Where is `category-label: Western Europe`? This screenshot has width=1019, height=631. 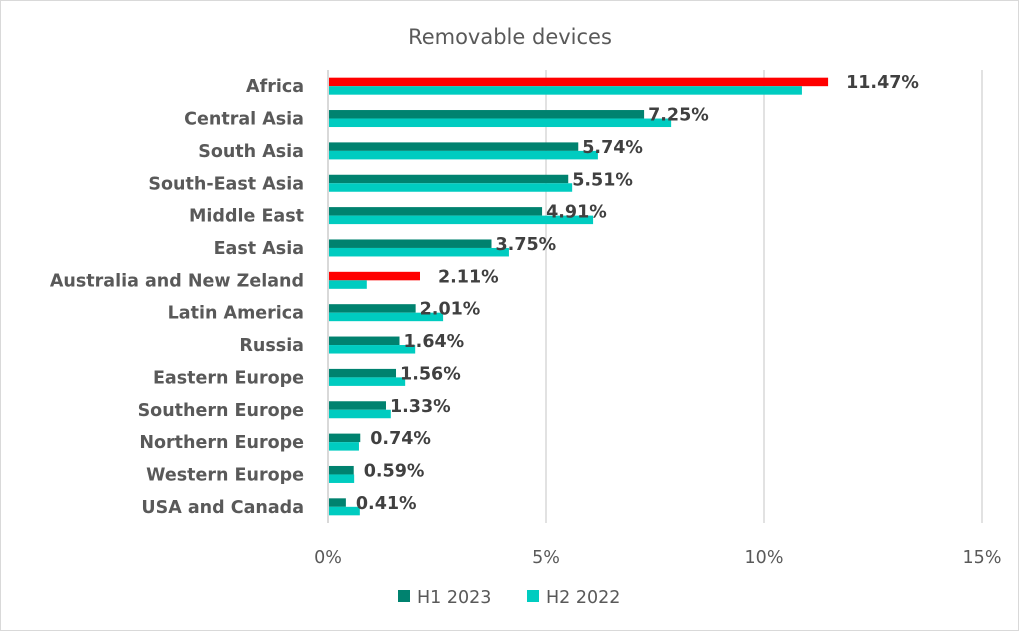 category-label: Western Europe is located at coordinates (225, 475).